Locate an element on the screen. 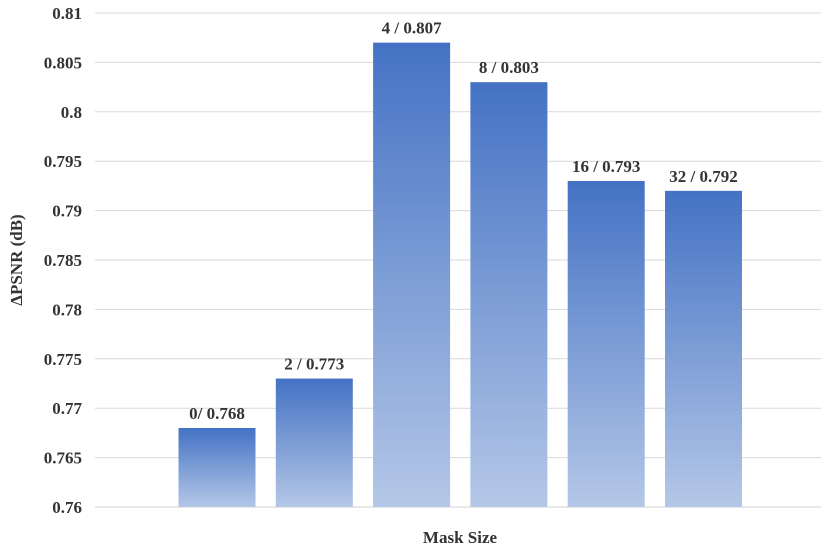 Image resolution: width=831 pixels, height=555 pixels. y-tick-label: 0.765 is located at coordinates (63, 458).